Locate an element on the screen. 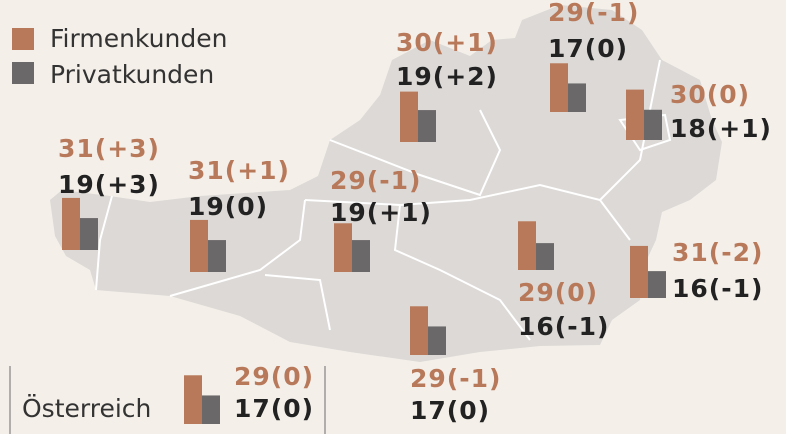 The width and height of the screenshot is (786, 434). private-label: 19(0) is located at coordinates (228, 206).